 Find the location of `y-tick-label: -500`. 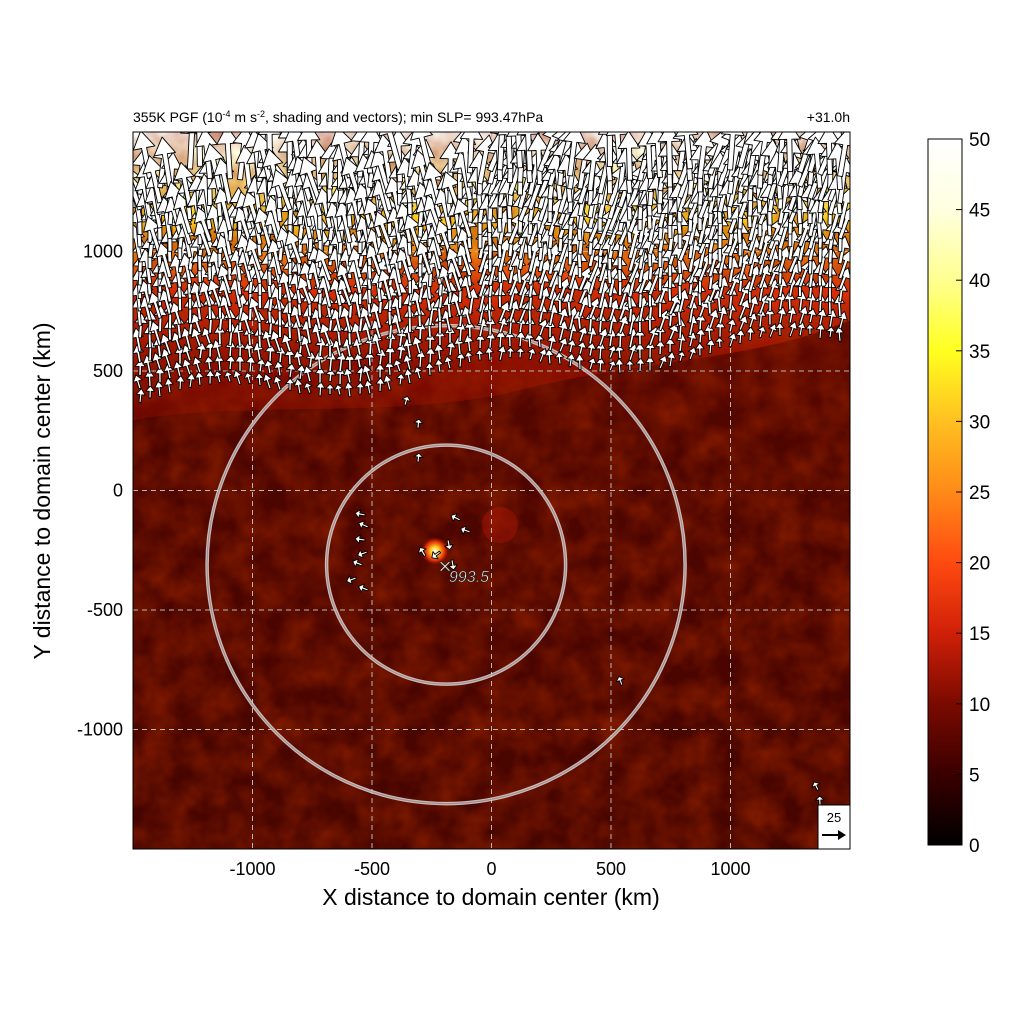

y-tick-label: -500 is located at coordinates (105, 610).